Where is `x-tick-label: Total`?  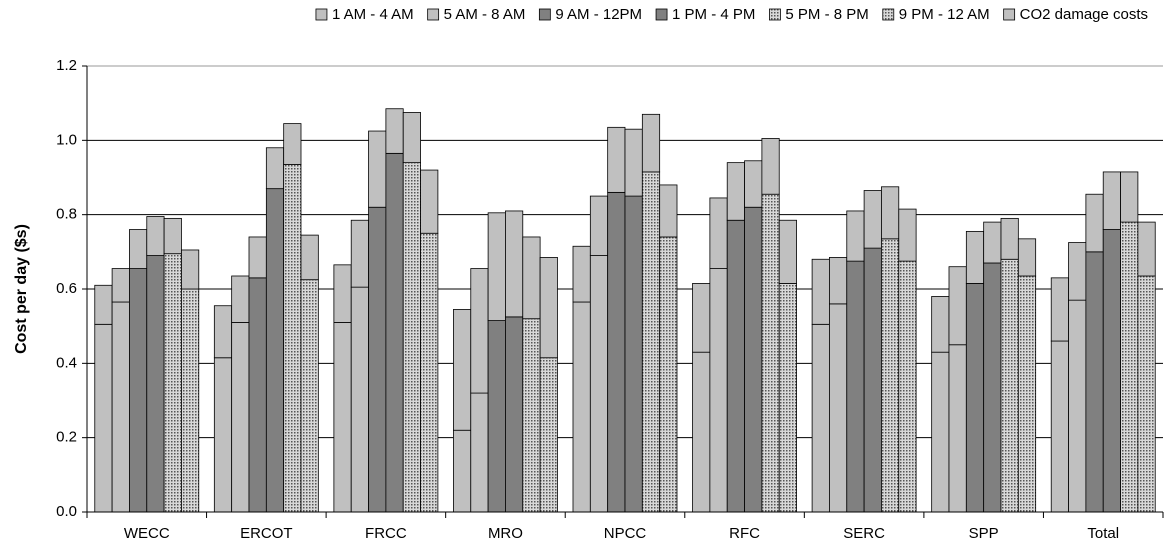 x-tick-label: Total is located at coordinates (1103, 533).